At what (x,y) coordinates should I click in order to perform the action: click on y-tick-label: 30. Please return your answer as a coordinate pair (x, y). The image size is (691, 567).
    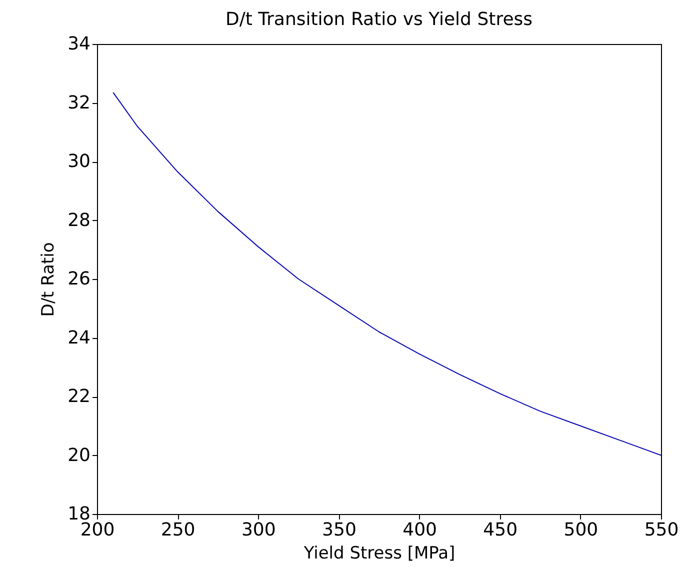
    Looking at the image, I should click on (79, 161).